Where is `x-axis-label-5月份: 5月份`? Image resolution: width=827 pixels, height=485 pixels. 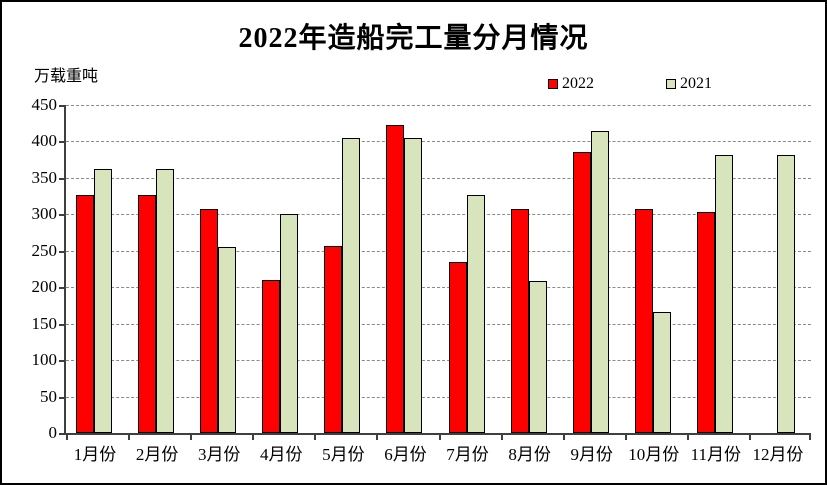 x-axis-label-5月份: 5月份 is located at coordinates (343, 454).